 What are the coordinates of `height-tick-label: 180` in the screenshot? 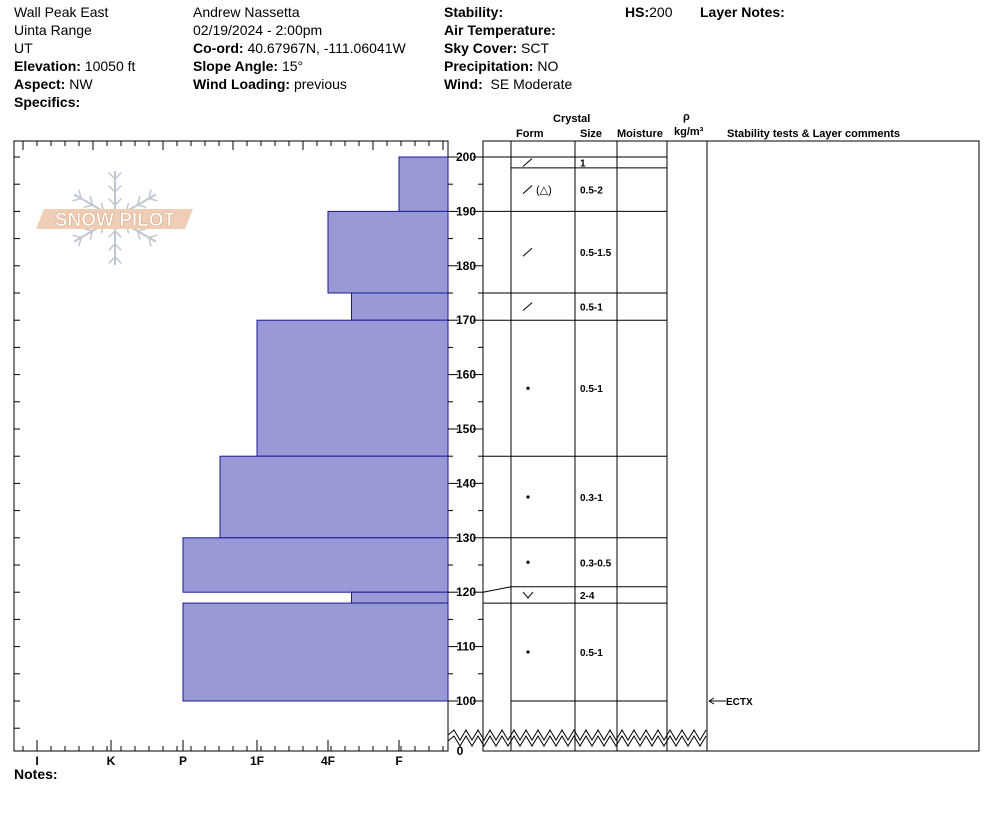 It's located at (466, 266).